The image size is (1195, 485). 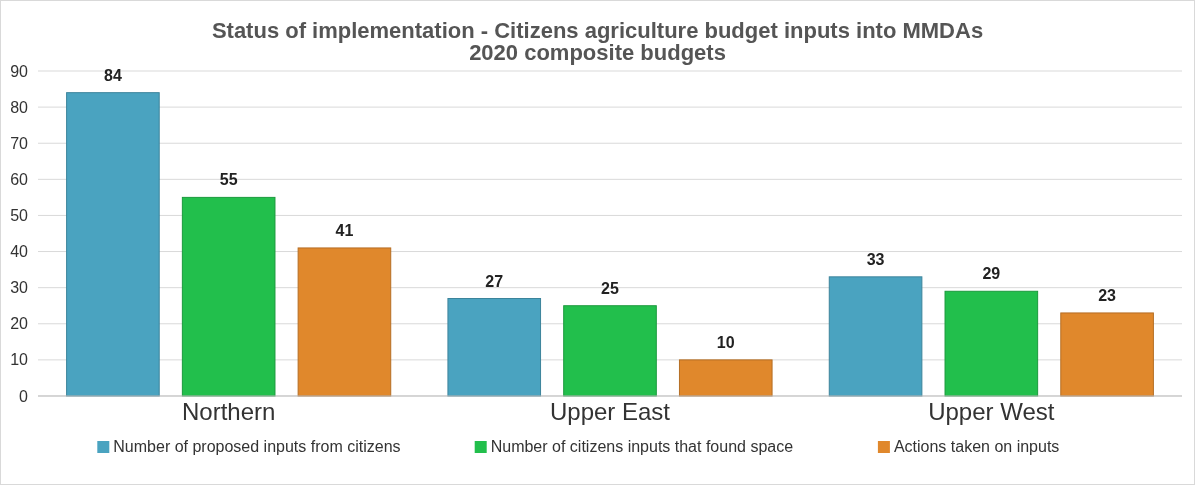 What do you see at coordinates (19, 179) in the screenshot?
I see `y-tick-label: 60` at bounding box center [19, 179].